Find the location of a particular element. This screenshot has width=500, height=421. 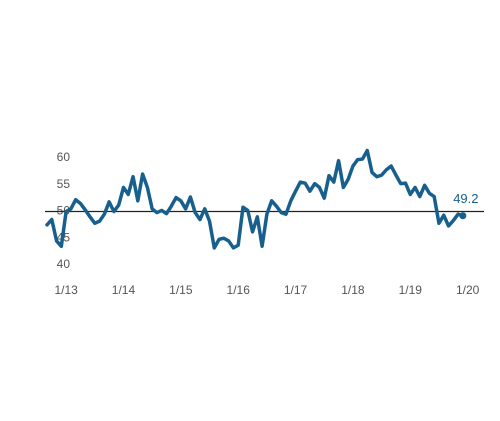

x-tick-label: 1/18 is located at coordinates (353, 290).